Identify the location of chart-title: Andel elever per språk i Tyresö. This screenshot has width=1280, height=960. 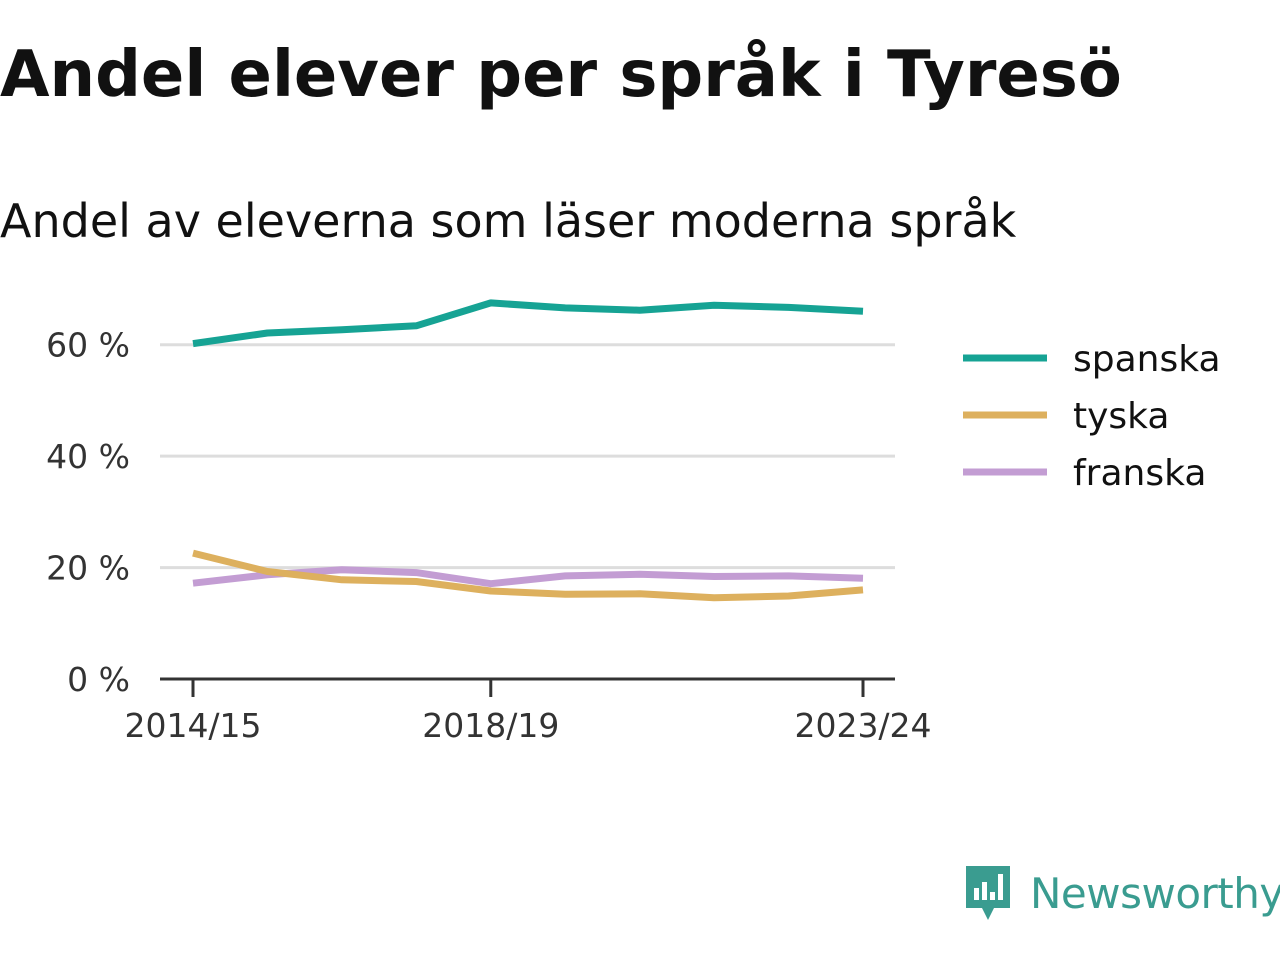
(561, 75).